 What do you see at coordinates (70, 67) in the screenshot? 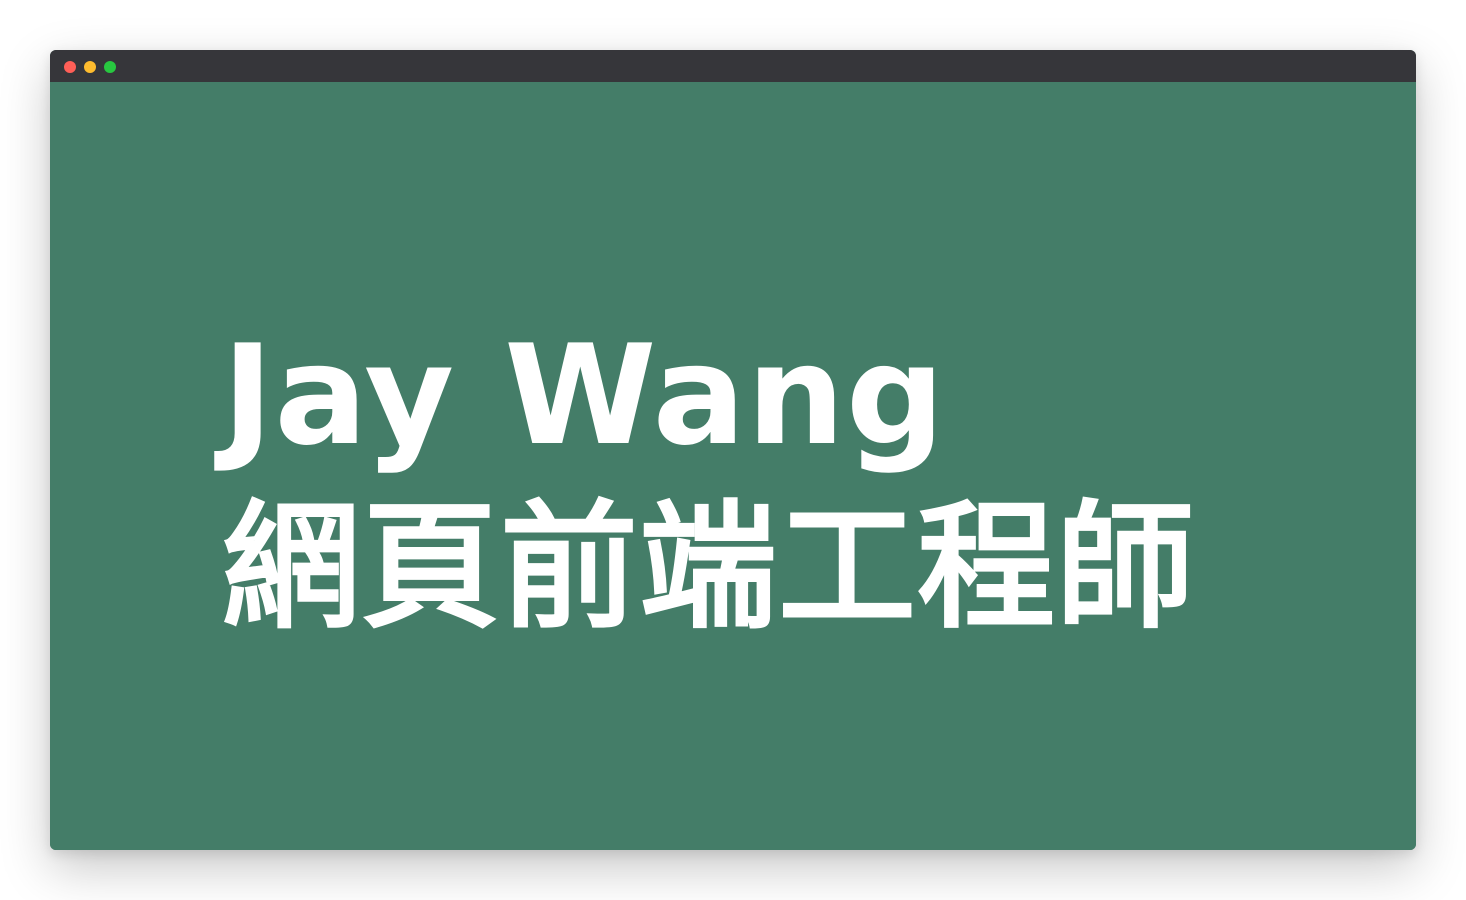
I see `close-window-button` at bounding box center [70, 67].